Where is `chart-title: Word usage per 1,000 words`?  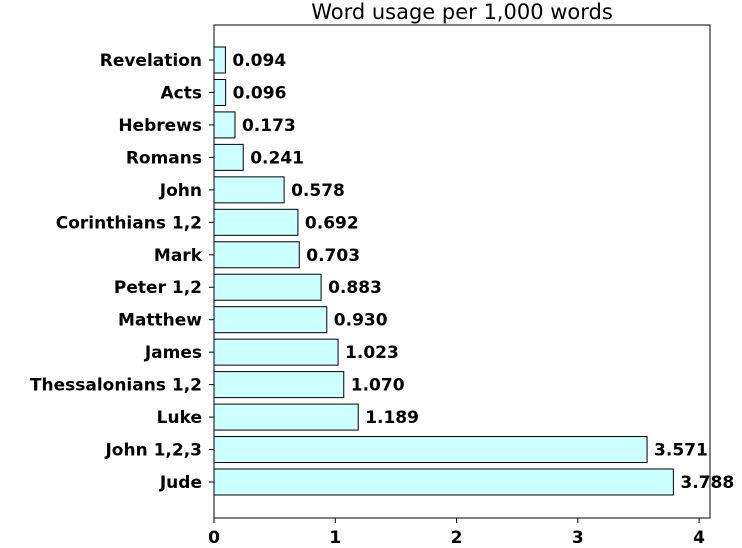 chart-title: Word usage per 1,000 words is located at coordinates (462, 12).